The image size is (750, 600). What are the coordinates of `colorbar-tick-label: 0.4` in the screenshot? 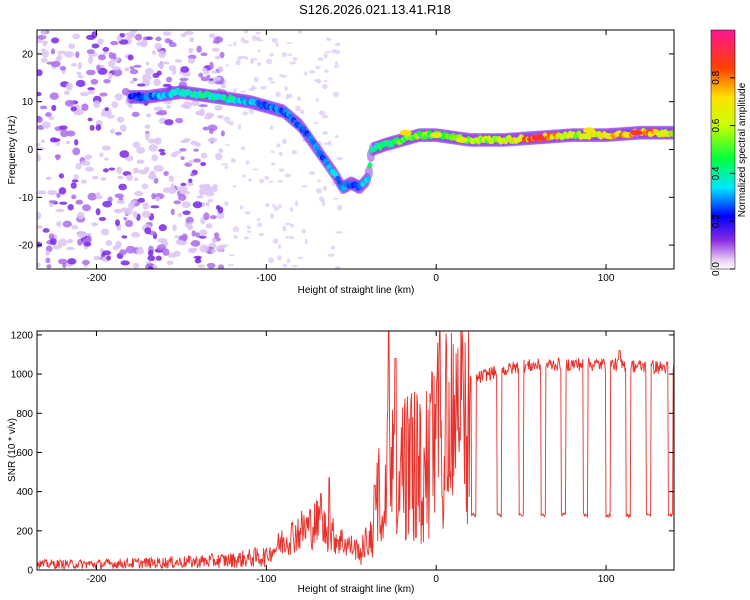 It's located at (716, 173).